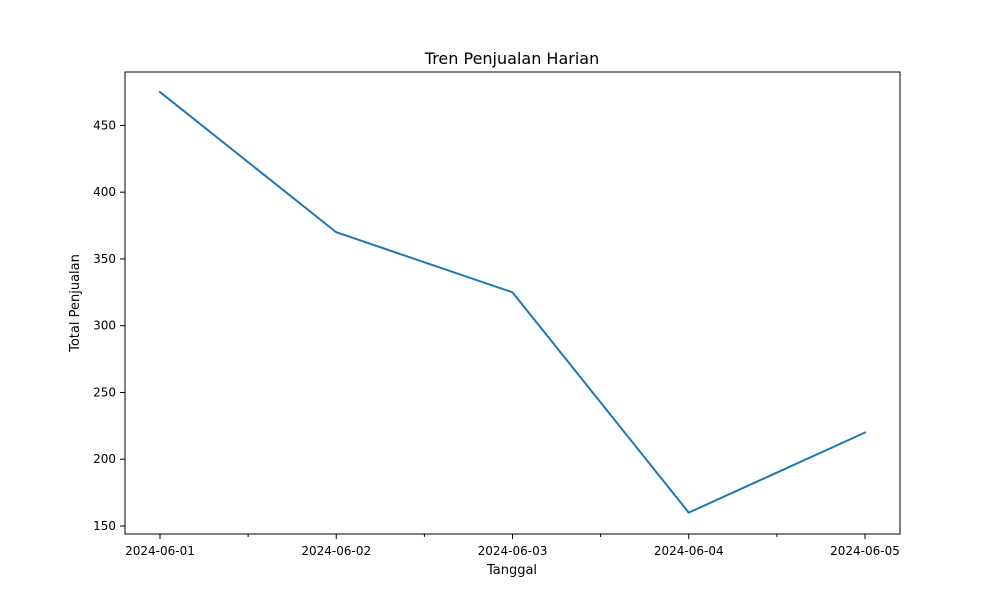 The height and width of the screenshot is (600, 1000). I want to click on x-tick-label: 2024-06-03, so click(513, 551).